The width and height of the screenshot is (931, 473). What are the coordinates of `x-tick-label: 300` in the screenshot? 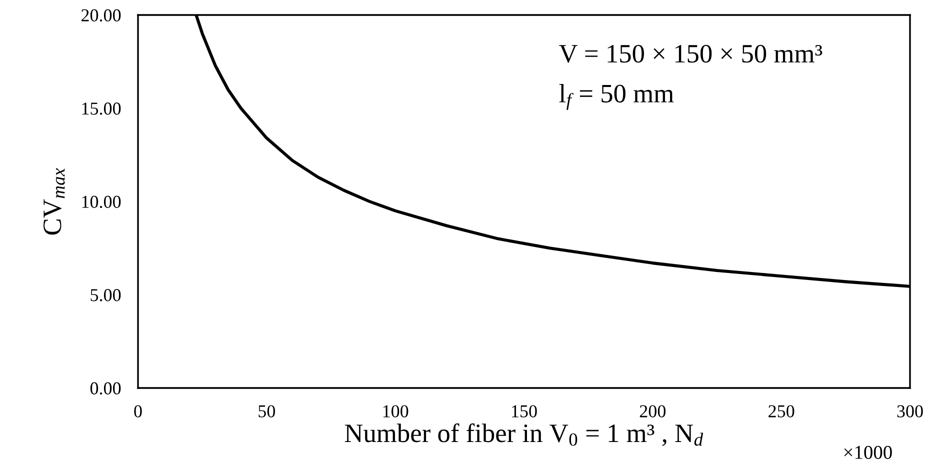 It's located at (910, 411).